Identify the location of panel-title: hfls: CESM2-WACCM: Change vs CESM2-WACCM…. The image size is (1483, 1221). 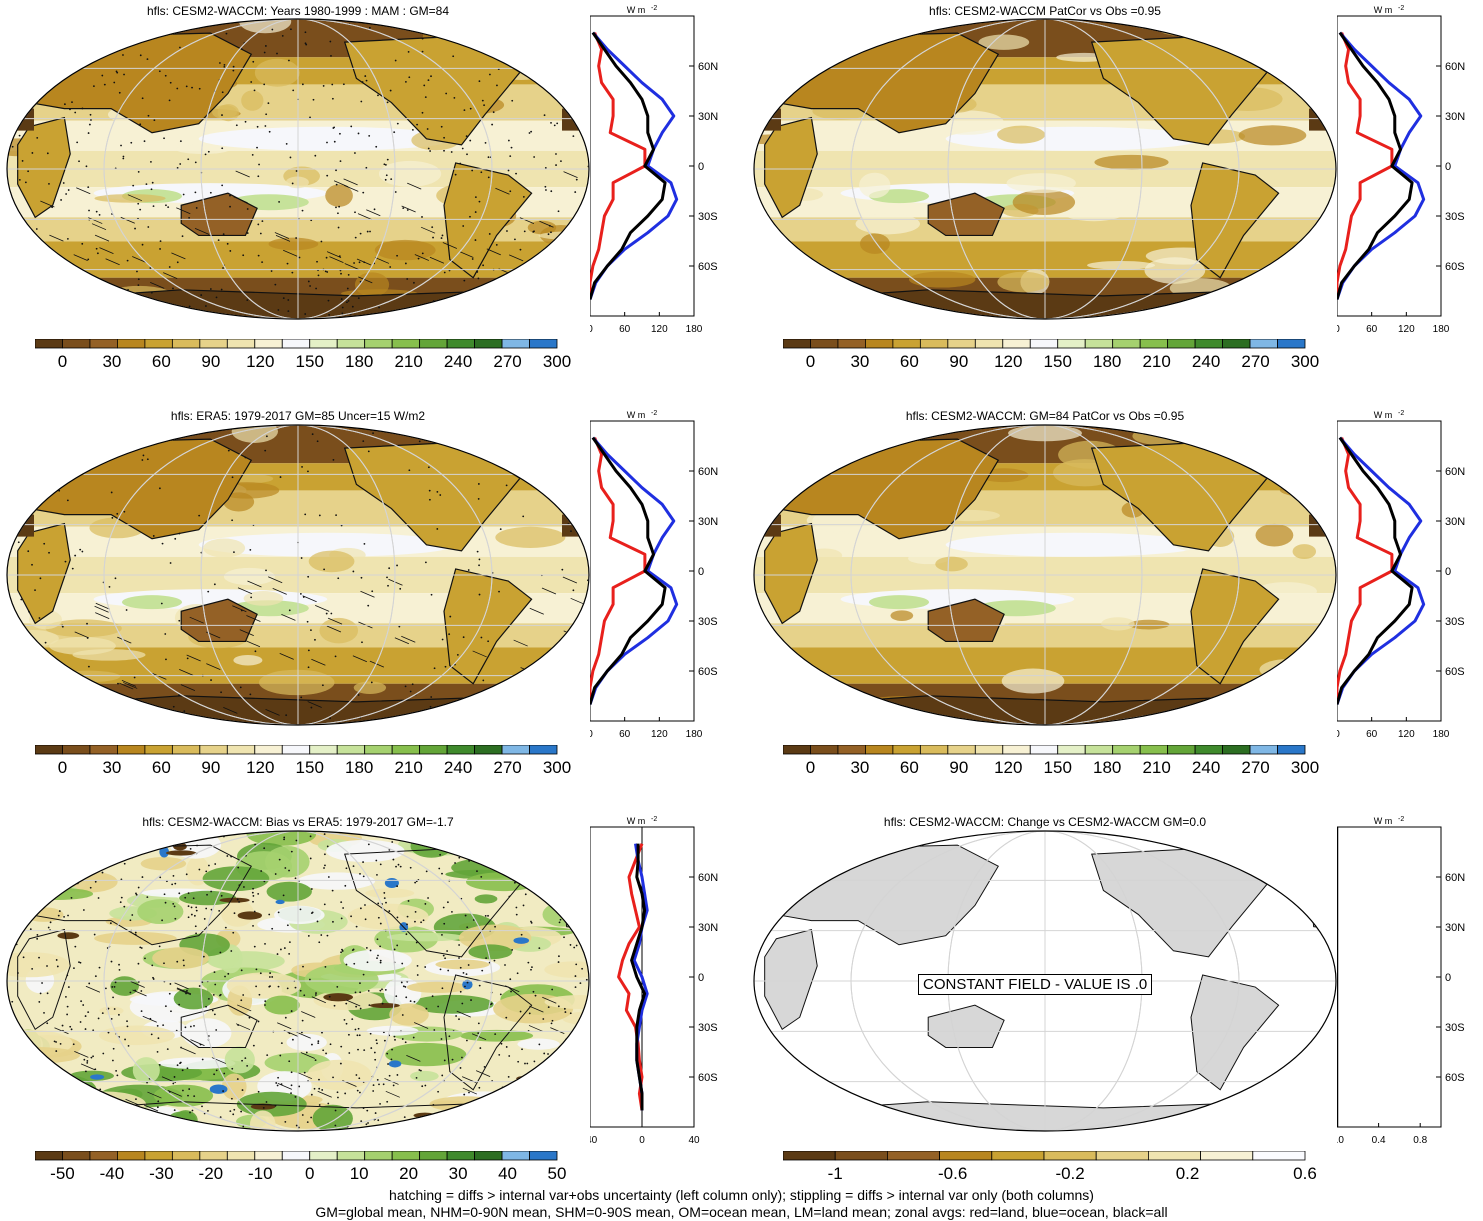
(1045, 822).